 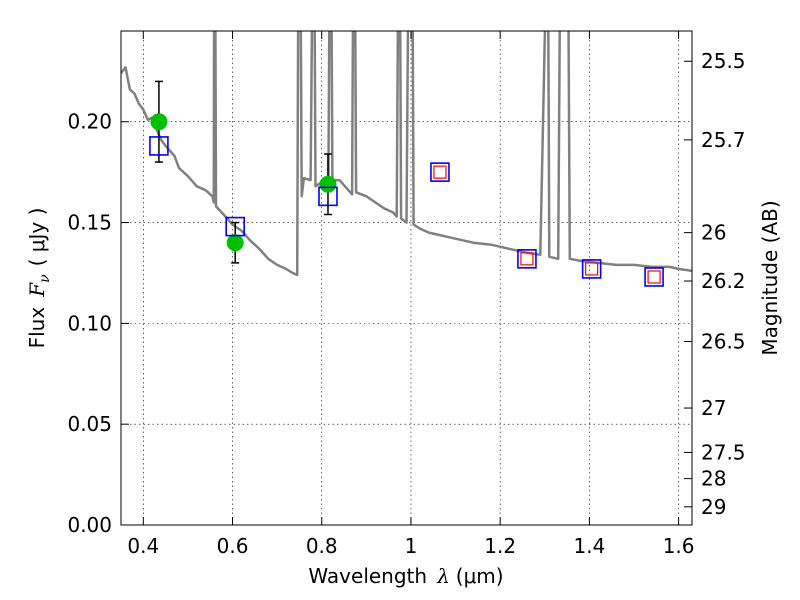 What do you see at coordinates (89, 323) in the screenshot?
I see `y-tick-label: 0.10` at bounding box center [89, 323].